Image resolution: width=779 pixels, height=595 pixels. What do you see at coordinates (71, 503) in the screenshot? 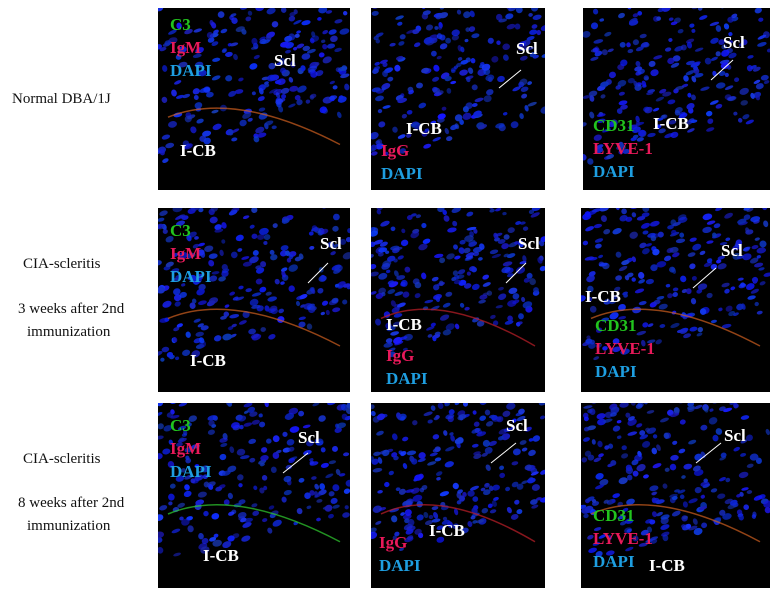
I see `row-label: 8 weeks after 2nd` at bounding box center [71, 503].